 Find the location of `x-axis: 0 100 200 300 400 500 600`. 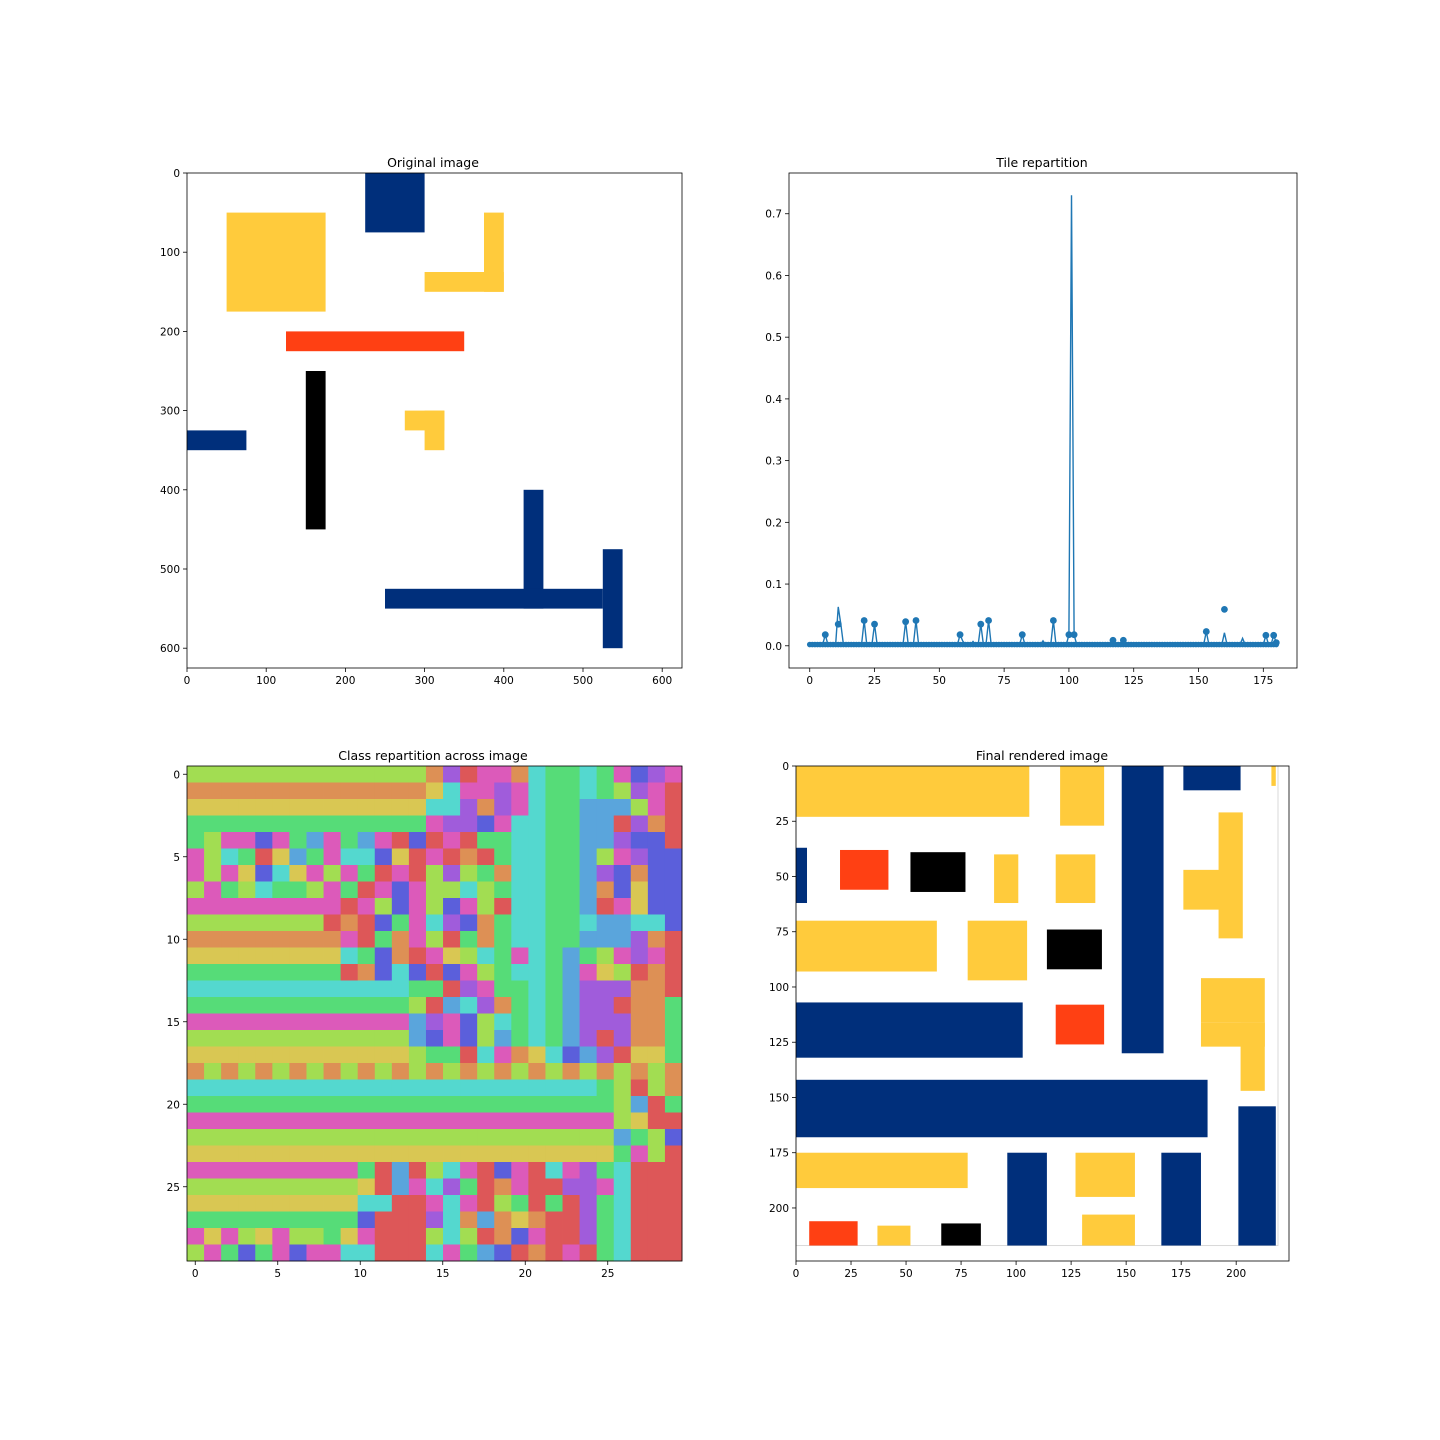

x-axis: 0 100 200 300 400 500 600 is located at coordinates (428, 677).